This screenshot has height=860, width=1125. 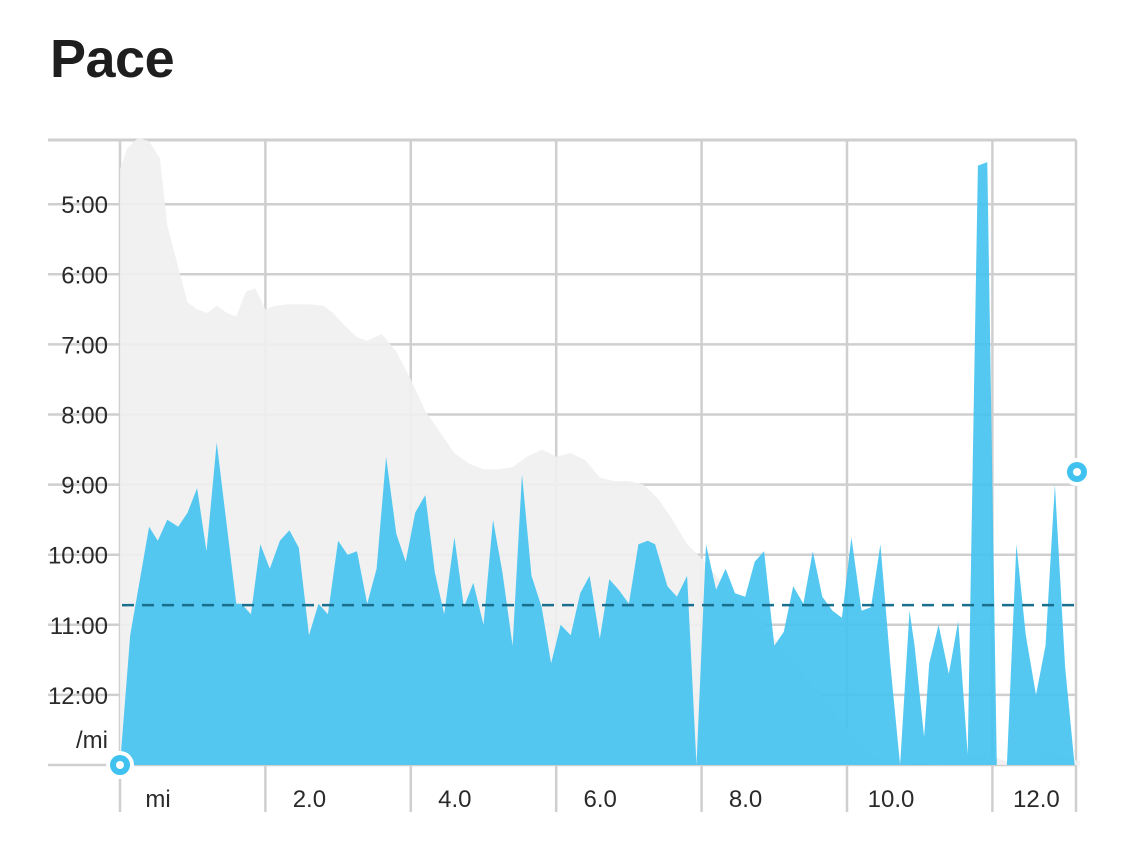 What do you see at coordinates (1036, 799) in the screenshot?
I see `x-tick-label: 12.0` at bounding box center [1036, 799].